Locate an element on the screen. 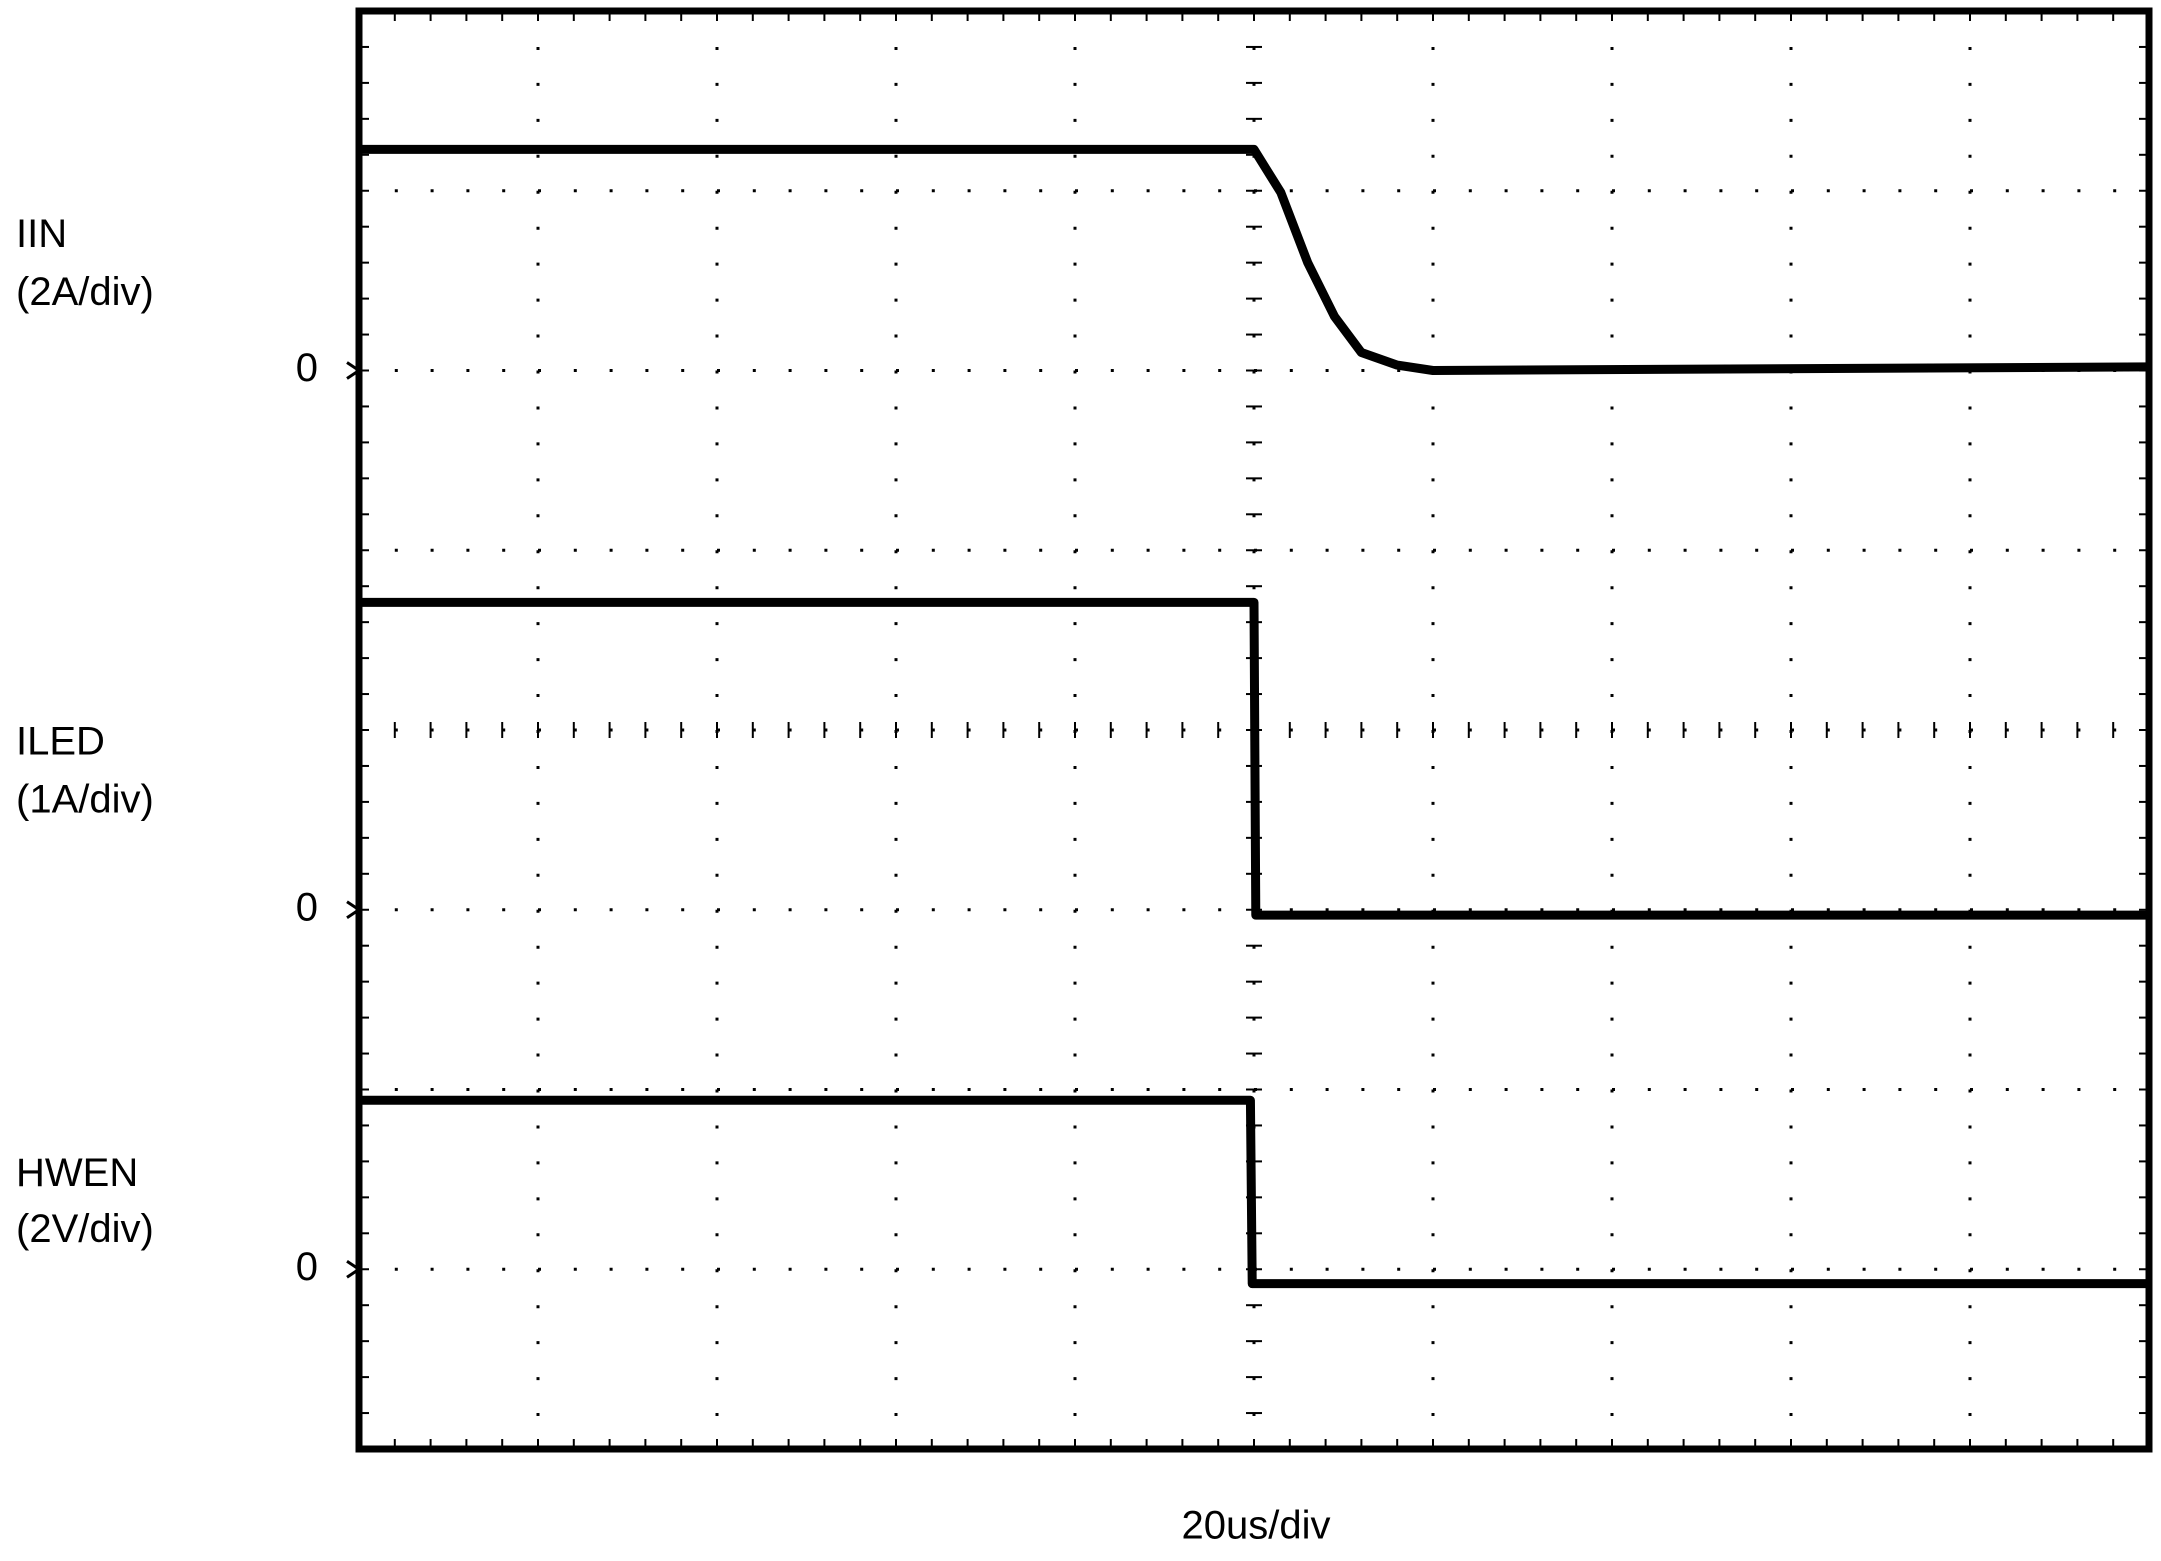 This screenshot has height=1561, width=2161. channel-name: IIN is located at coordinates (41, 234).